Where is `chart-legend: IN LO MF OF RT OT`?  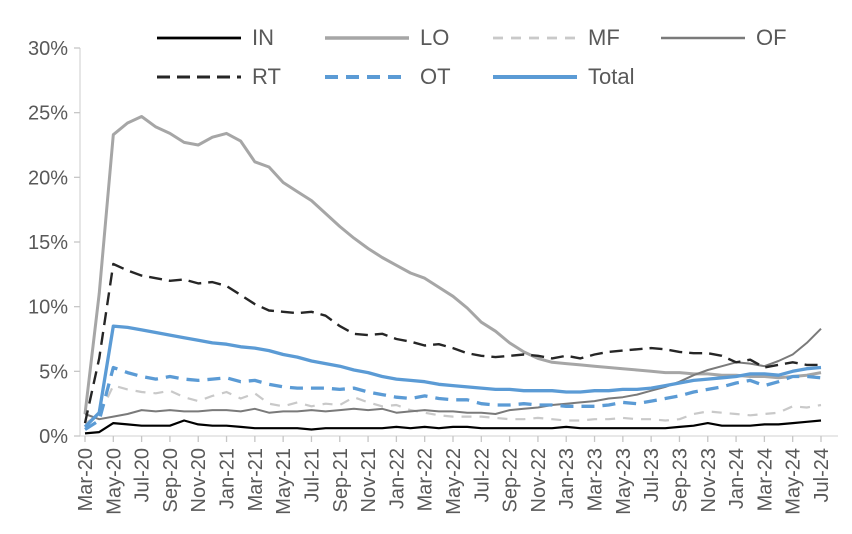
chart-legend: IN LO MF OF RT OT is located at coordinates (492, 63).